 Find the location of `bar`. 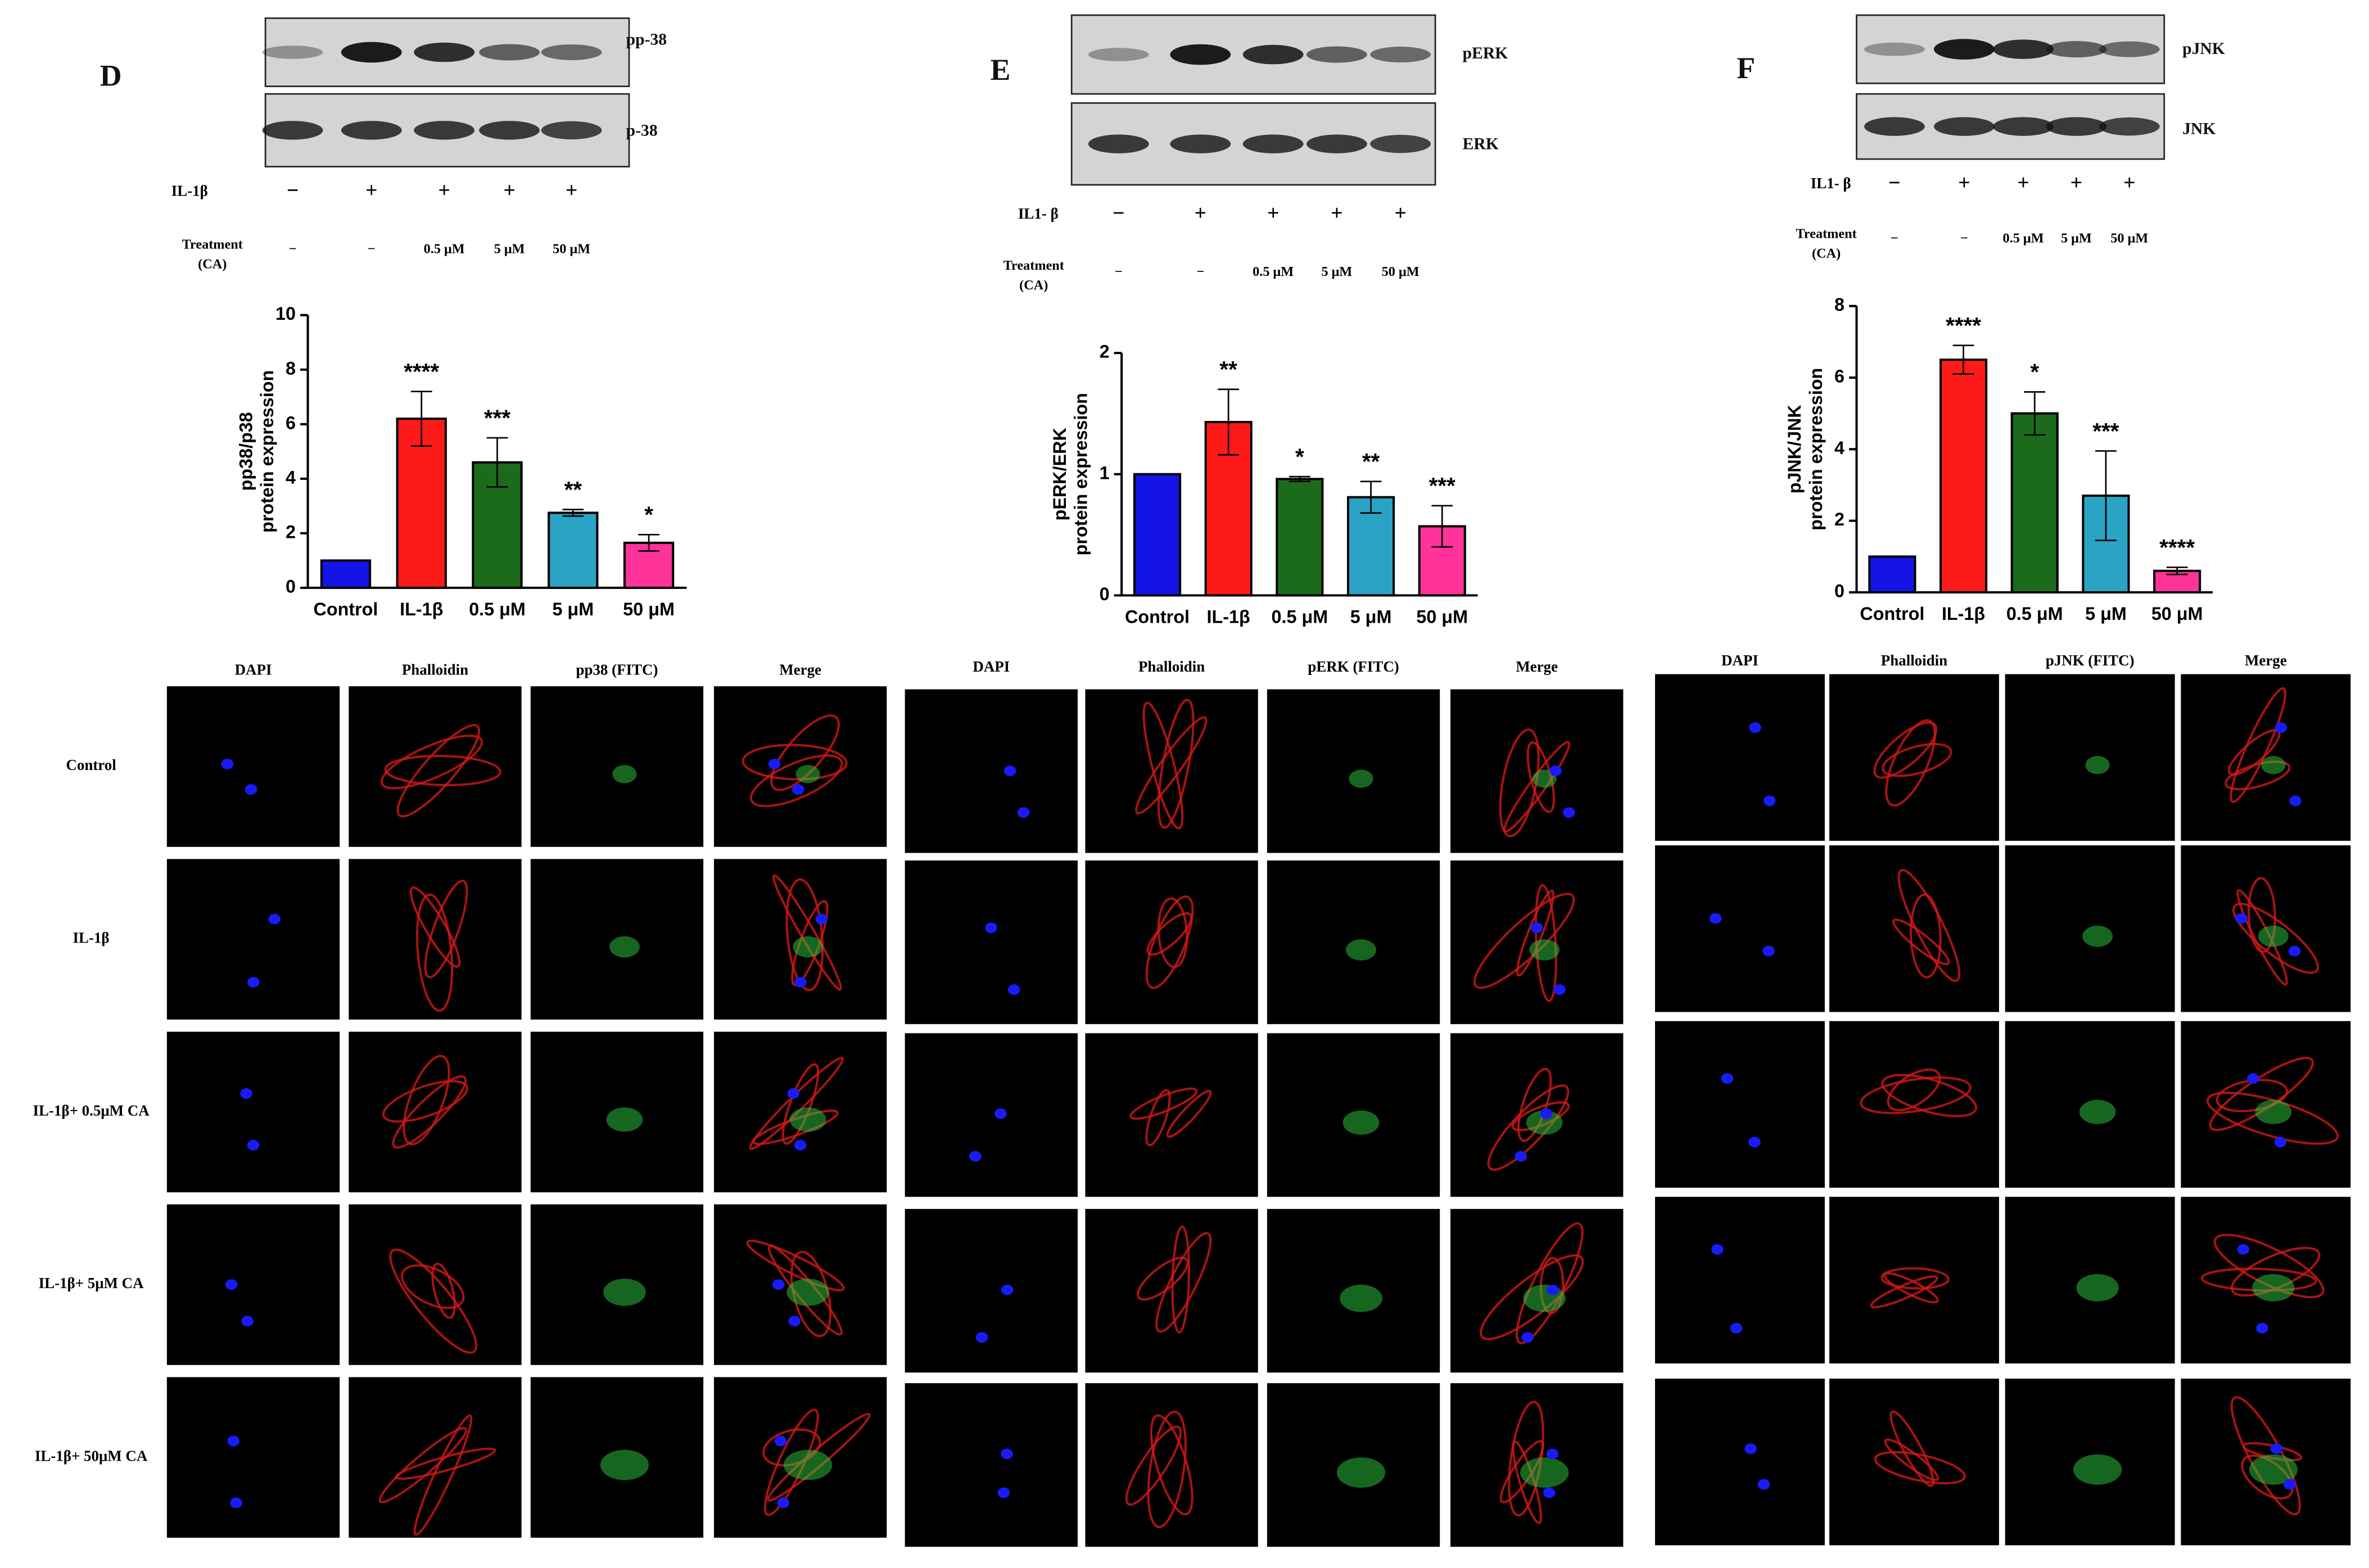

bar is located at coordinates (1892, 574).